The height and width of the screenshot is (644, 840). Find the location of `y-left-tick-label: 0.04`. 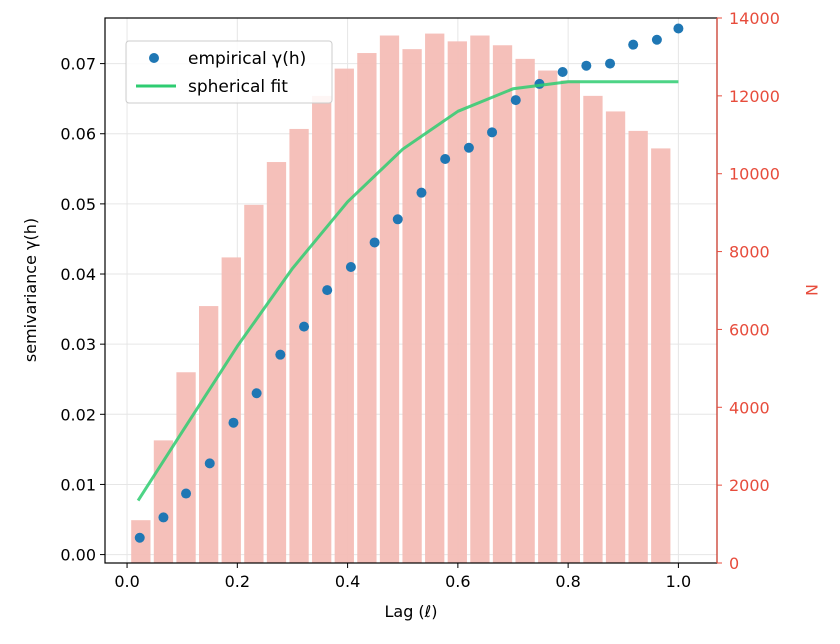

y-left-tick-label: 0.04 is located at coordinates (78, 274).